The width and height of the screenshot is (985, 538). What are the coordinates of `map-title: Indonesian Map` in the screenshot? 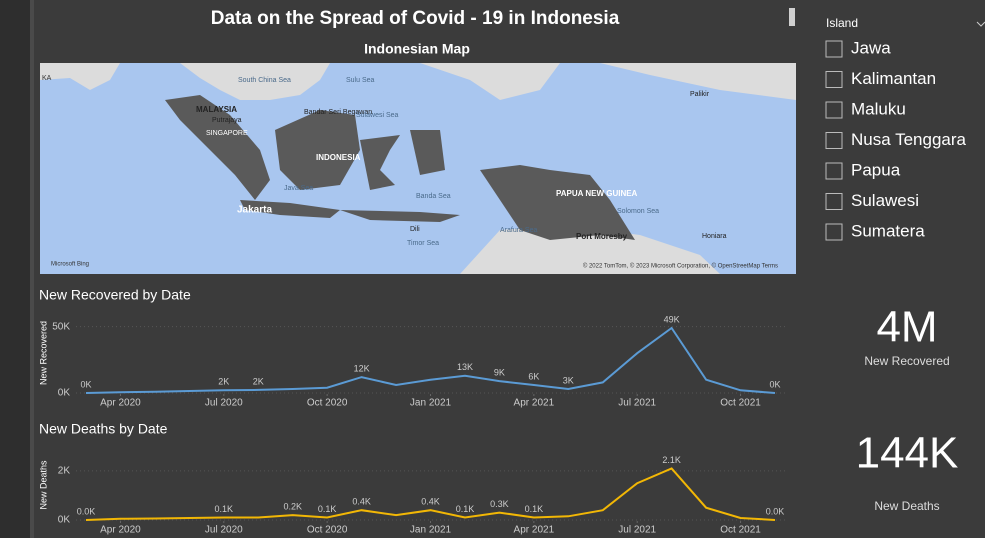 It's located at (417, 49).